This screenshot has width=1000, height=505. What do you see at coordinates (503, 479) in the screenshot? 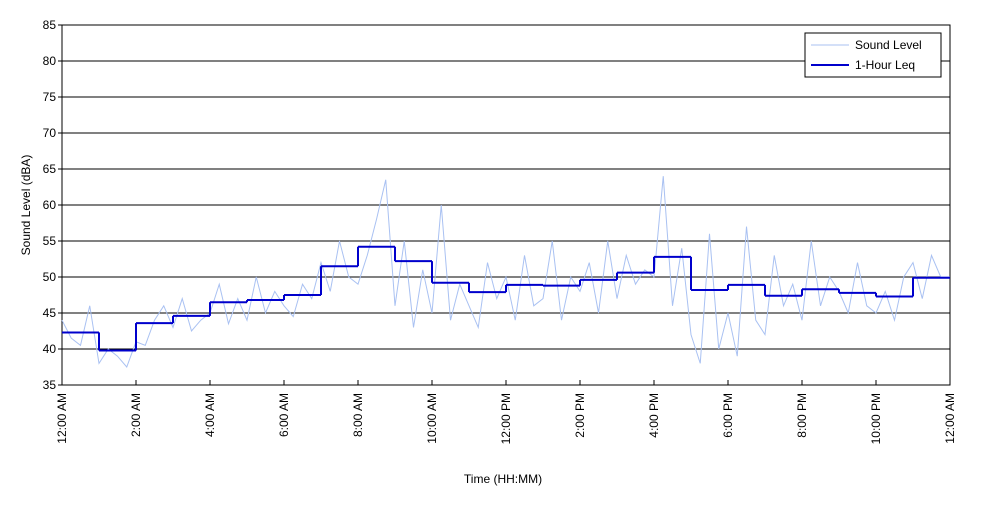
I see `x-axis-label: Time (HH:MM)` at bounding box center [503, 479].